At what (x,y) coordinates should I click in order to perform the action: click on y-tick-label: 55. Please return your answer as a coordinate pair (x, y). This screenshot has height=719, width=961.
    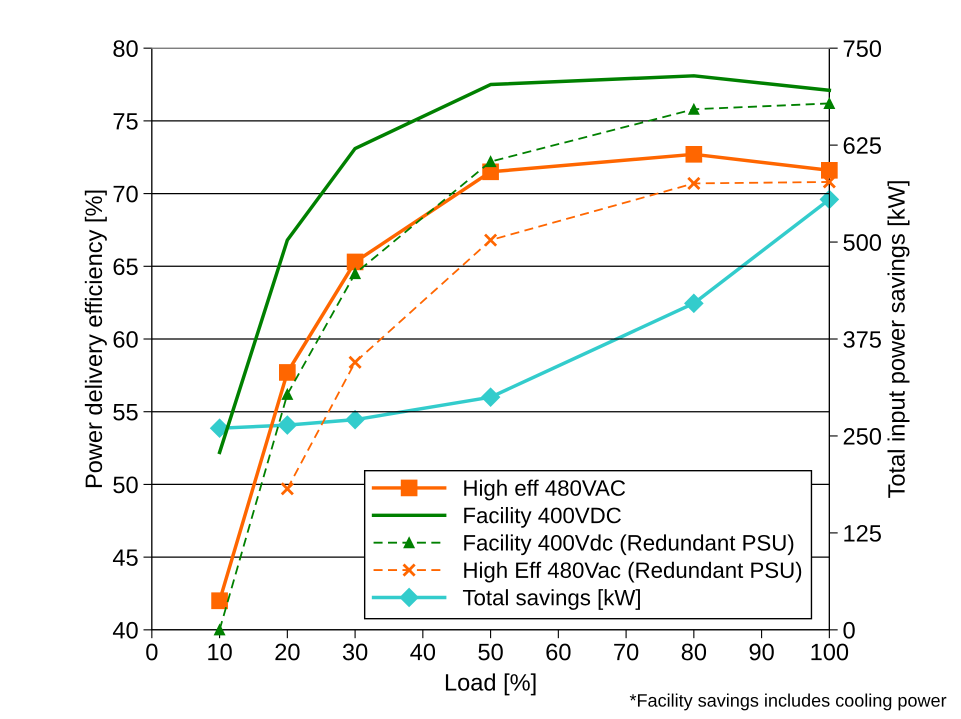
    Looking at the image, I should click on (125, 412).